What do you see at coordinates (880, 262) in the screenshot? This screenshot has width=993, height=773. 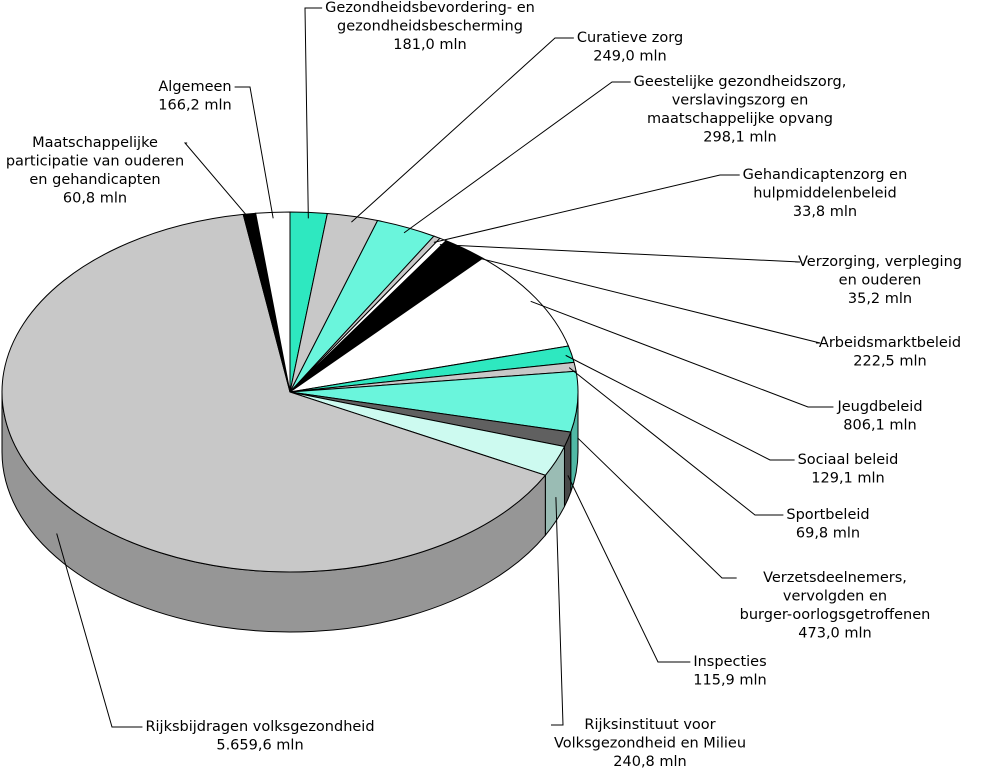 I see `category-line: Verzorging, verpleging` at bounding box center [880, 262].